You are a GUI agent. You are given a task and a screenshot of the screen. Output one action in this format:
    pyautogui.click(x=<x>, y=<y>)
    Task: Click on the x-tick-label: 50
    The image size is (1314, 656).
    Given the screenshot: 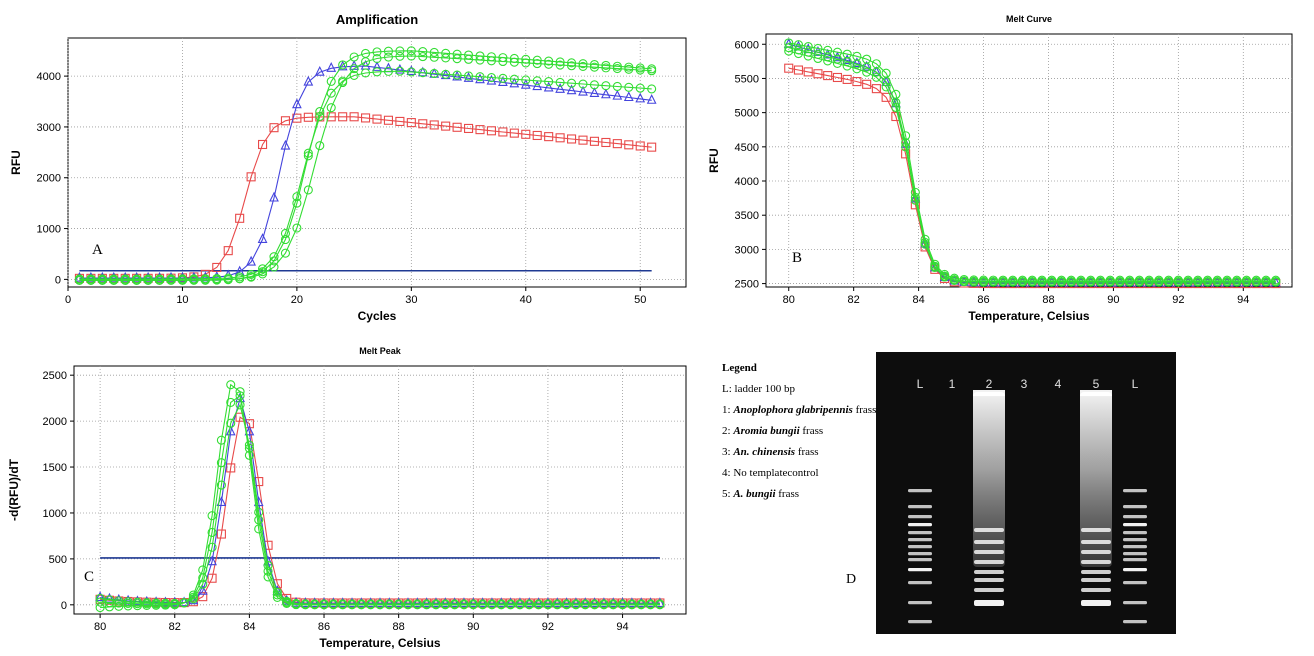 What is the action you would take?
    pyautogui.click(x=640, y=300)
    